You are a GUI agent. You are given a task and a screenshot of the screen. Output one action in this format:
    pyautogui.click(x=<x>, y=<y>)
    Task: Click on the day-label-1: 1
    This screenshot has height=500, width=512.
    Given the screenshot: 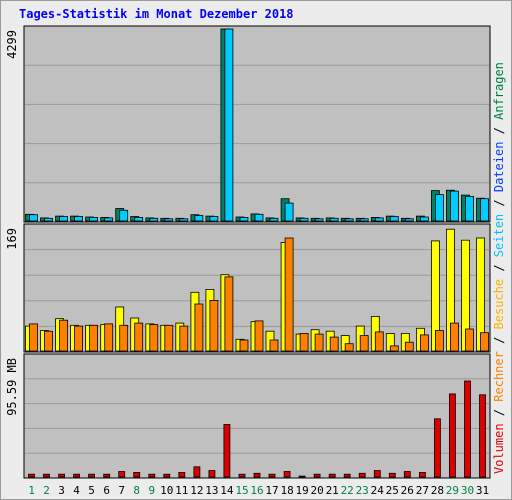 What is the action you would take?
    pyautogui.click(x=31, y=490)
    